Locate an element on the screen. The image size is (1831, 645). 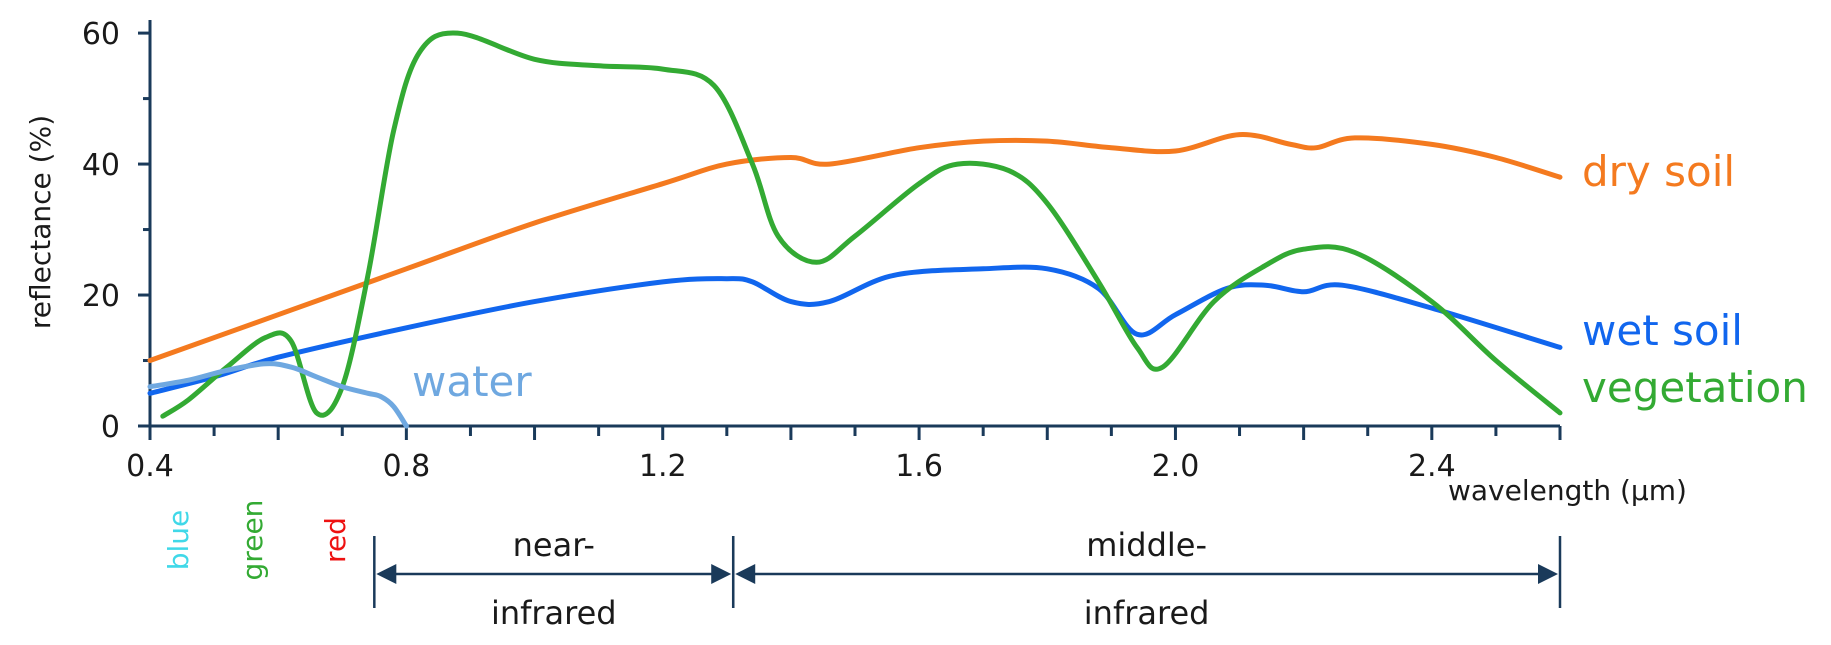
x-tick-label: 1.2 is located at coordinates (663, 466).